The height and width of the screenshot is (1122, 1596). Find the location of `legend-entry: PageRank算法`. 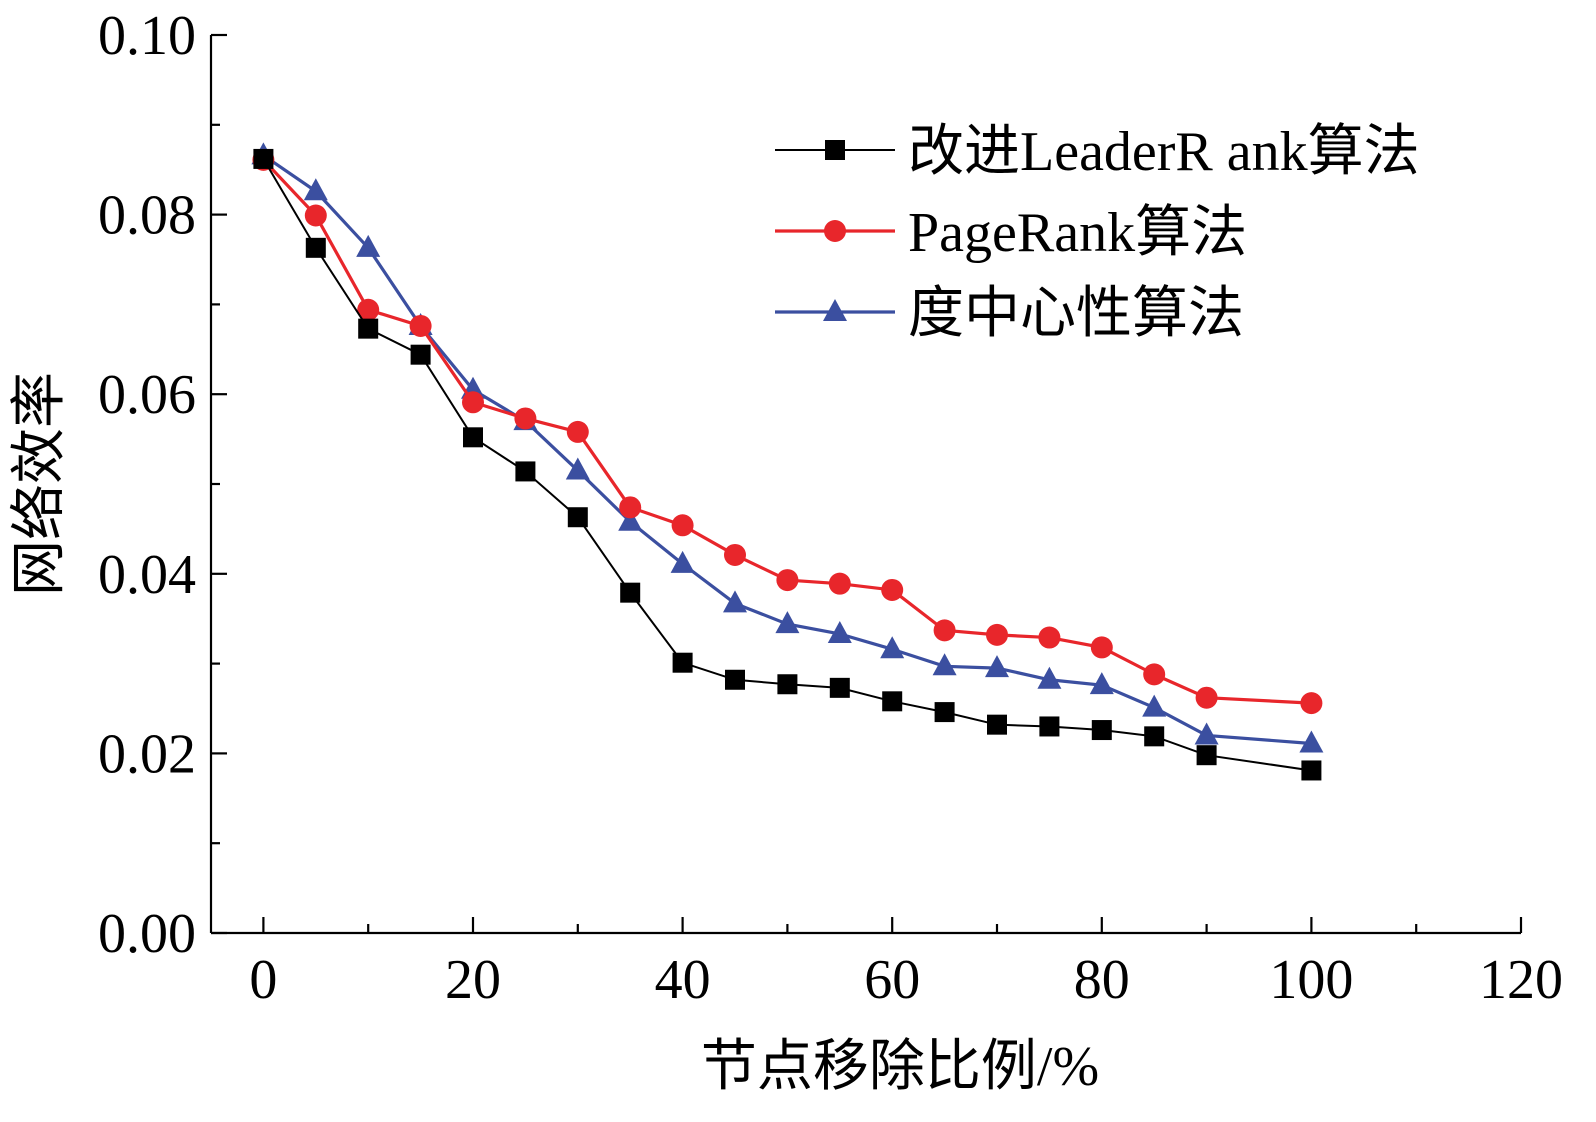

legend-entry: PageRank算法 is located at coordinates (1011, 233).